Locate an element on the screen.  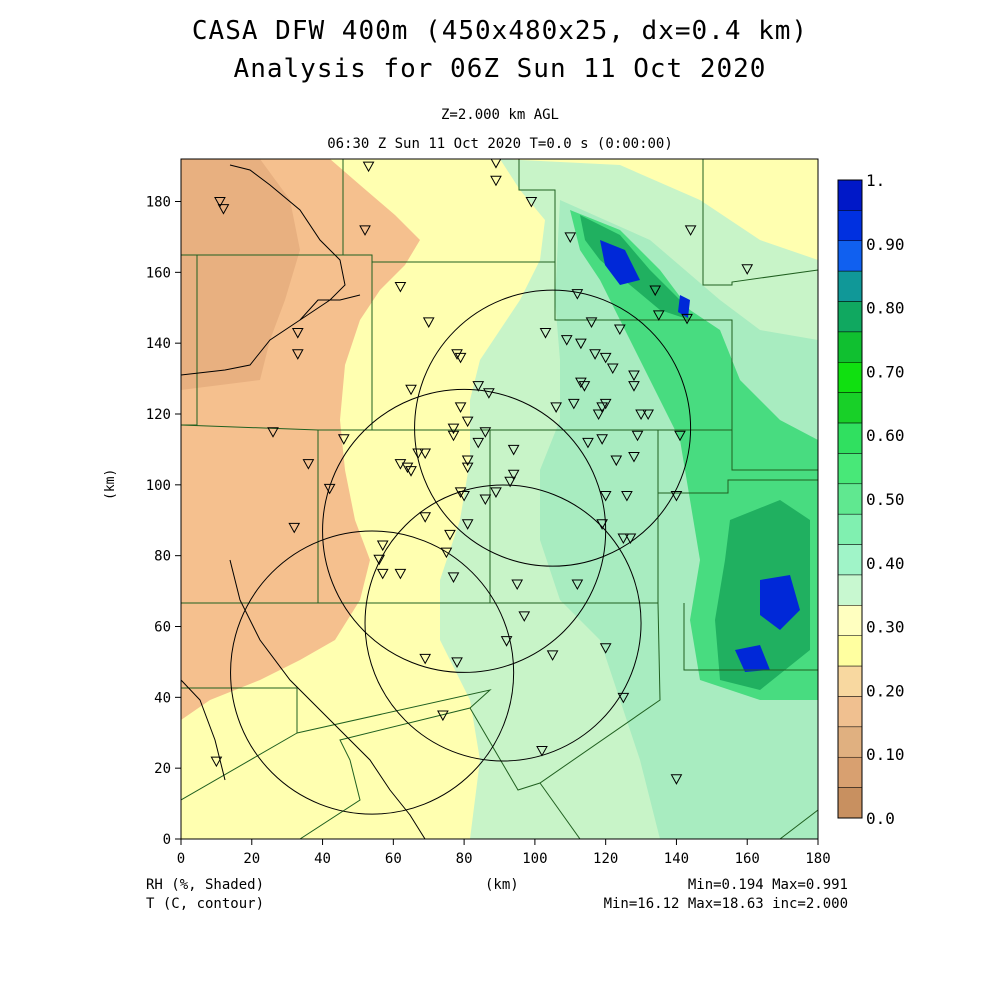
y-tick-label: 180 is located at coordinates (158, 203).